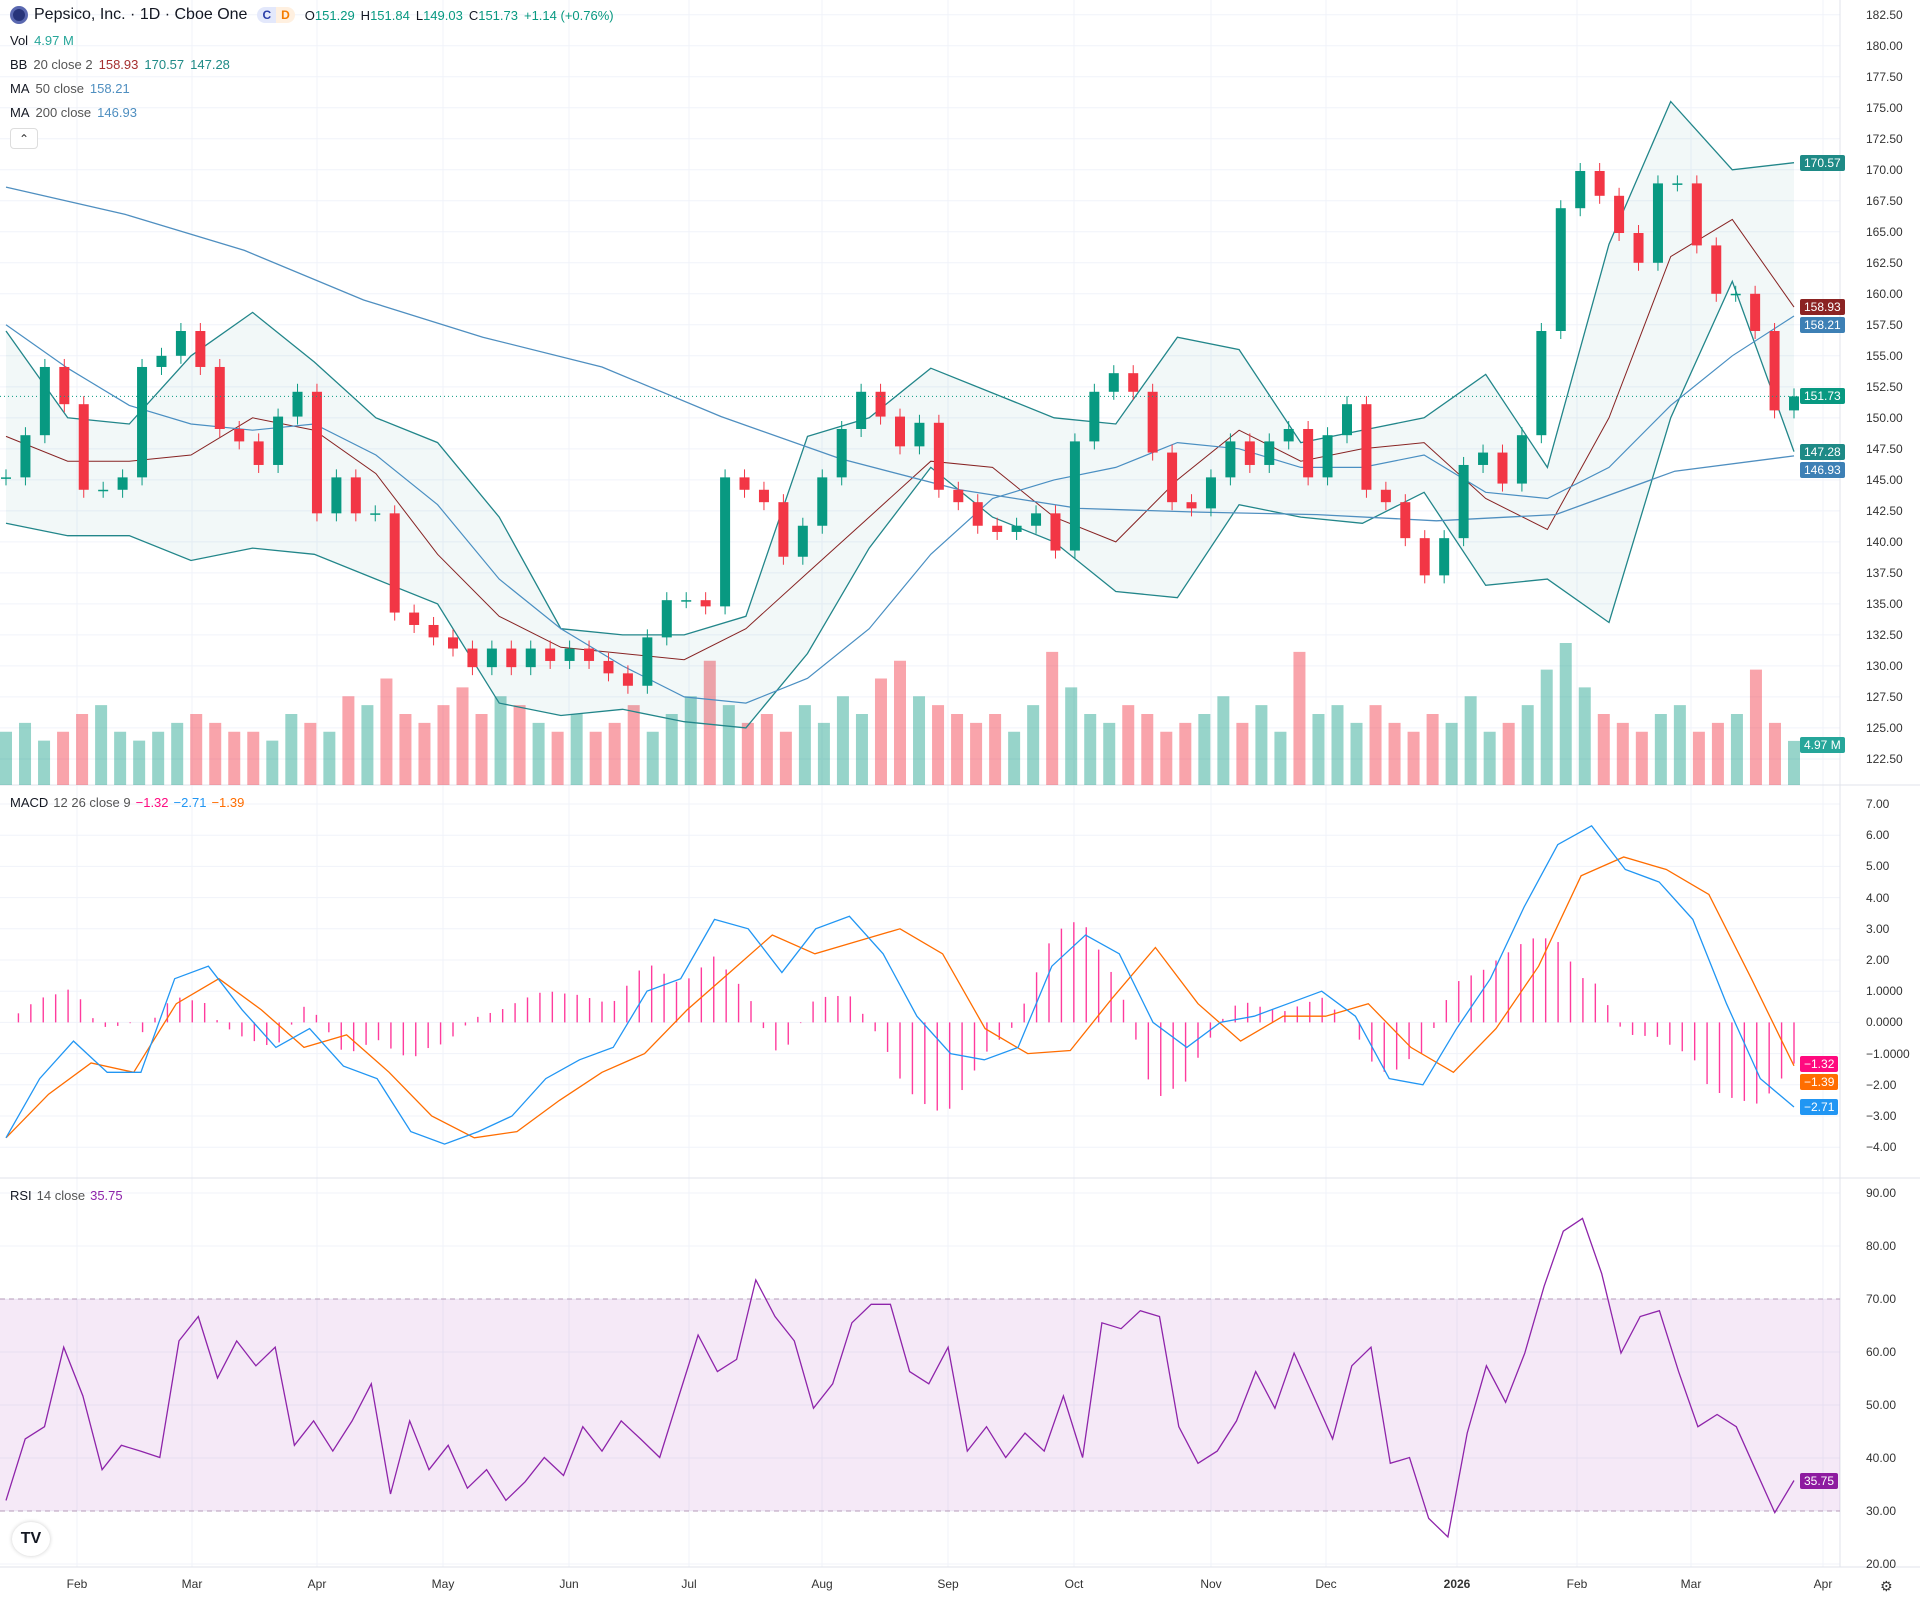 The height and width of the screenshot is (1600, 1920). Describe the element at coordinates (1884, 603) in the screenshot. I see `price-axis-label: 135.00` at that location.